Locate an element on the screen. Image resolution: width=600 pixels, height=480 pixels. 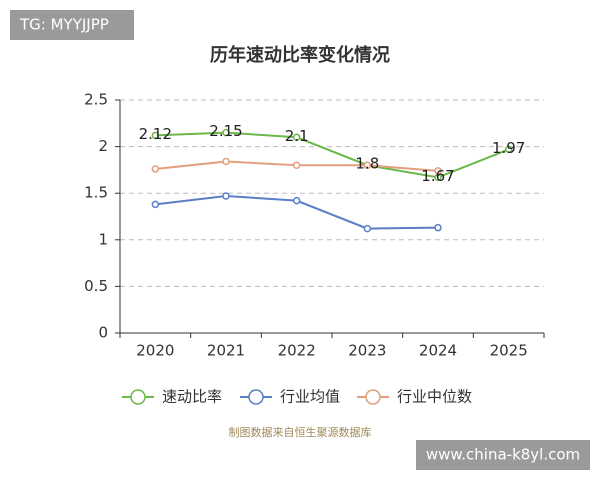
source: 制图数据来自恒生聚源数据库 is located at coordinates (300, 432).